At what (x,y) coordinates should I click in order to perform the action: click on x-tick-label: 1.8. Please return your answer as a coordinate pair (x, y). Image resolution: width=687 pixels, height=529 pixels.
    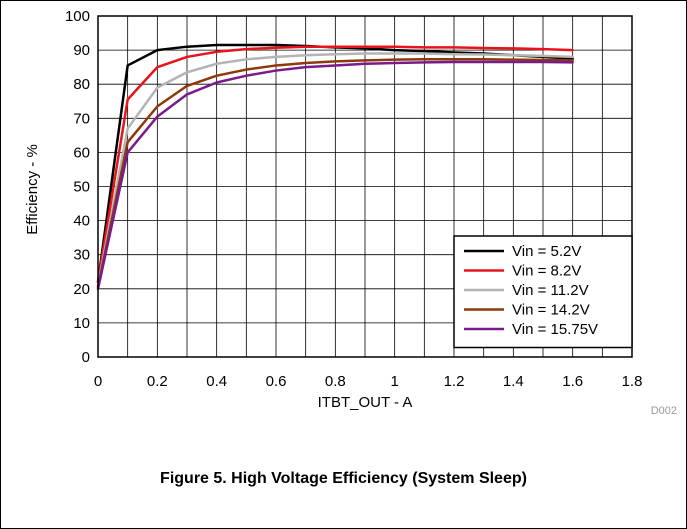
    Looking at the image, I should click on (632, 381).